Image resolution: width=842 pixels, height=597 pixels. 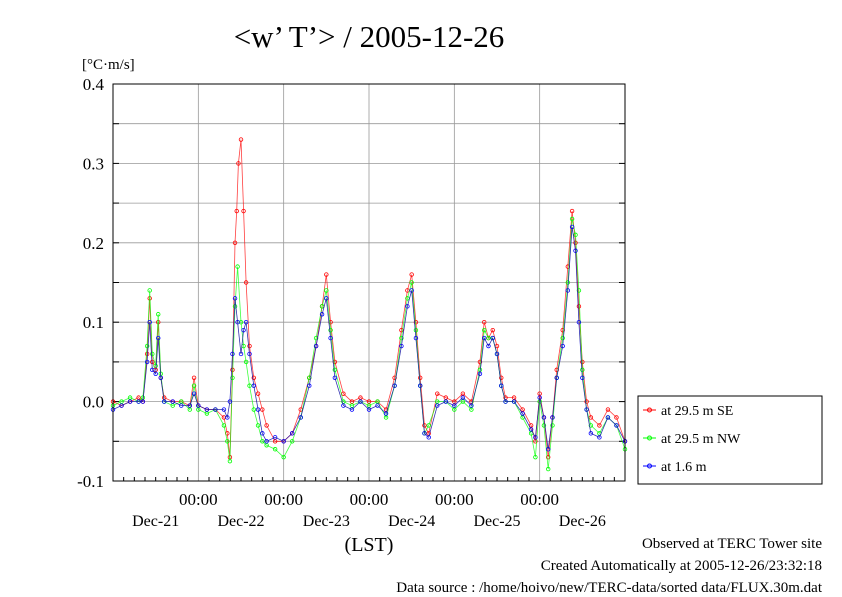 I want to click on y-tick-label: 0.3, so click(x=93, y=163).